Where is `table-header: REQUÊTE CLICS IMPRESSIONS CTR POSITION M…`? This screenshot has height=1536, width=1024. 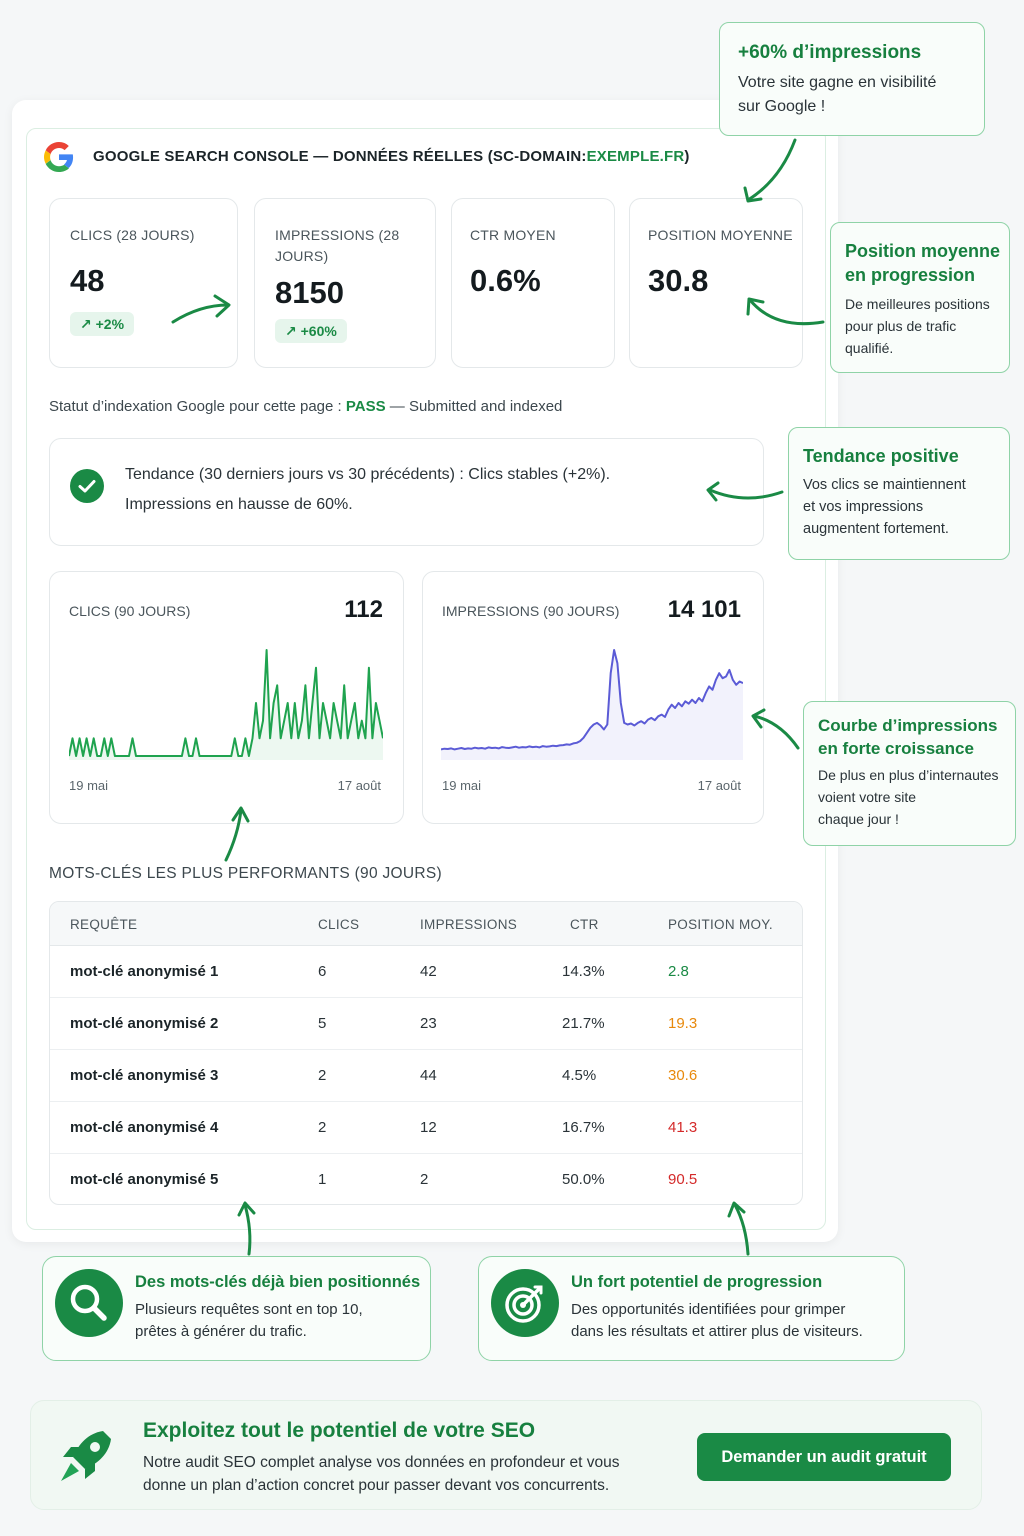 table-header: REQUÊTE CLICS IMPRESSIONS CTR POSITION M… is located at coordinates (426, 924).